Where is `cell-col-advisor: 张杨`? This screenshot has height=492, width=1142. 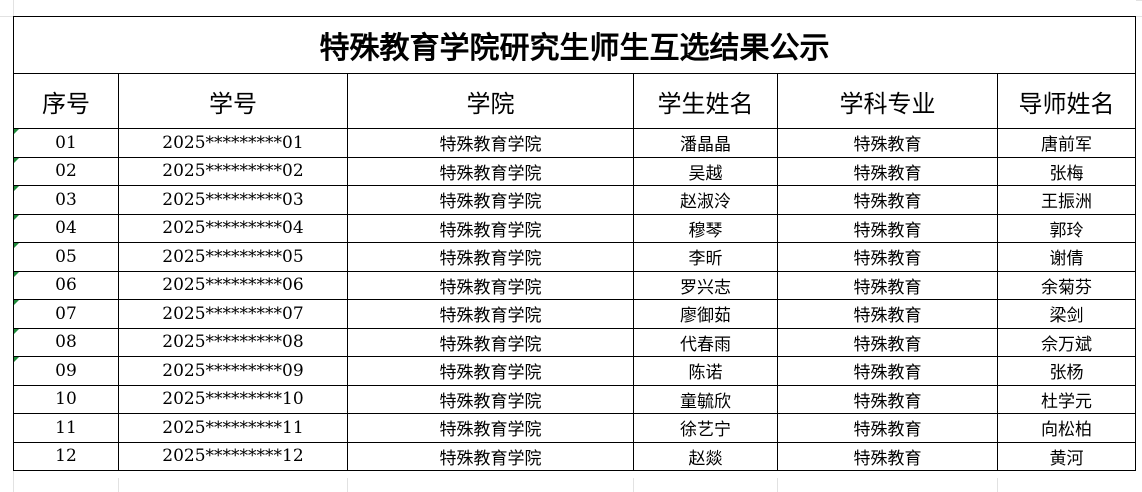 cell-col-advisor: 张杨 is located at coordinates (1066, 371).